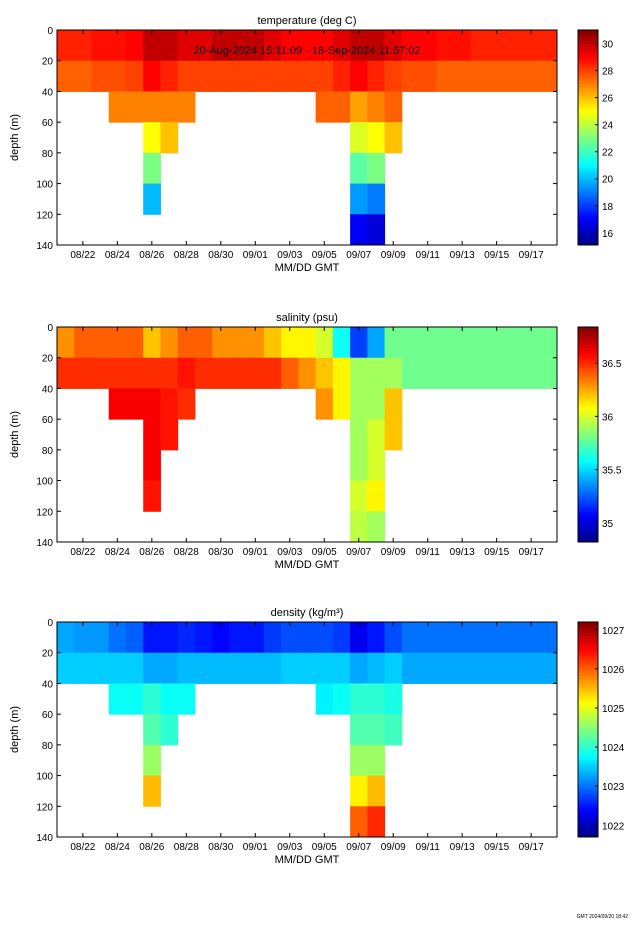 The width and height of the screenshot is (639, 928). What do you see at coordinates (608, 524) in the screenshot?
I see `colorbar-tick-label: 35` at bounding box center [608, 524].